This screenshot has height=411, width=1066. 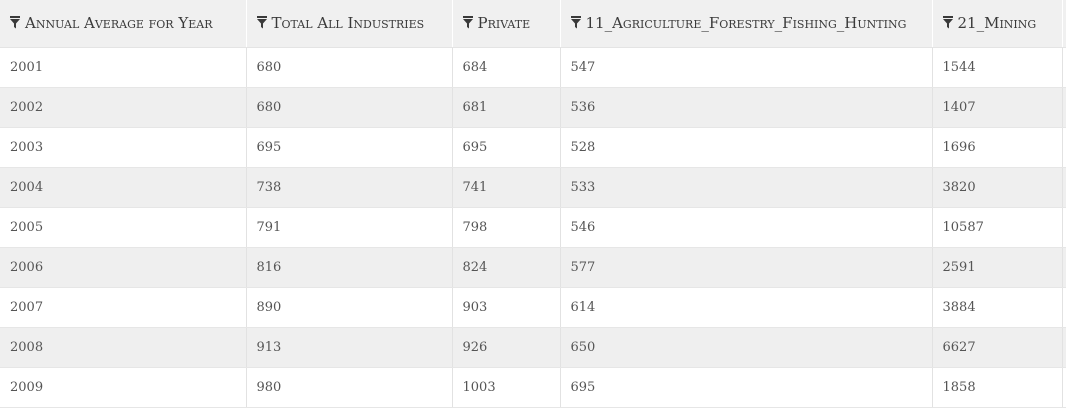 What do you see at coordinates (119, 23) in the screenshot?
I see `column-header-label: Annual Average for Year` at bounding box center [119, 23].